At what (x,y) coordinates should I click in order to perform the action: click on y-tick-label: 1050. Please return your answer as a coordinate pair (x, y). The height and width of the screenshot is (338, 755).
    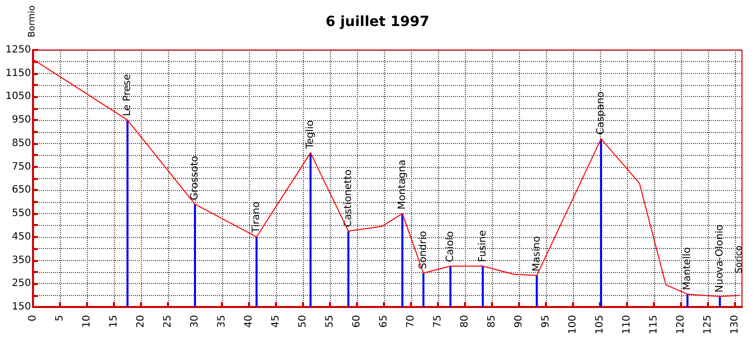
    Looking at the image, I should click on (18, 96).